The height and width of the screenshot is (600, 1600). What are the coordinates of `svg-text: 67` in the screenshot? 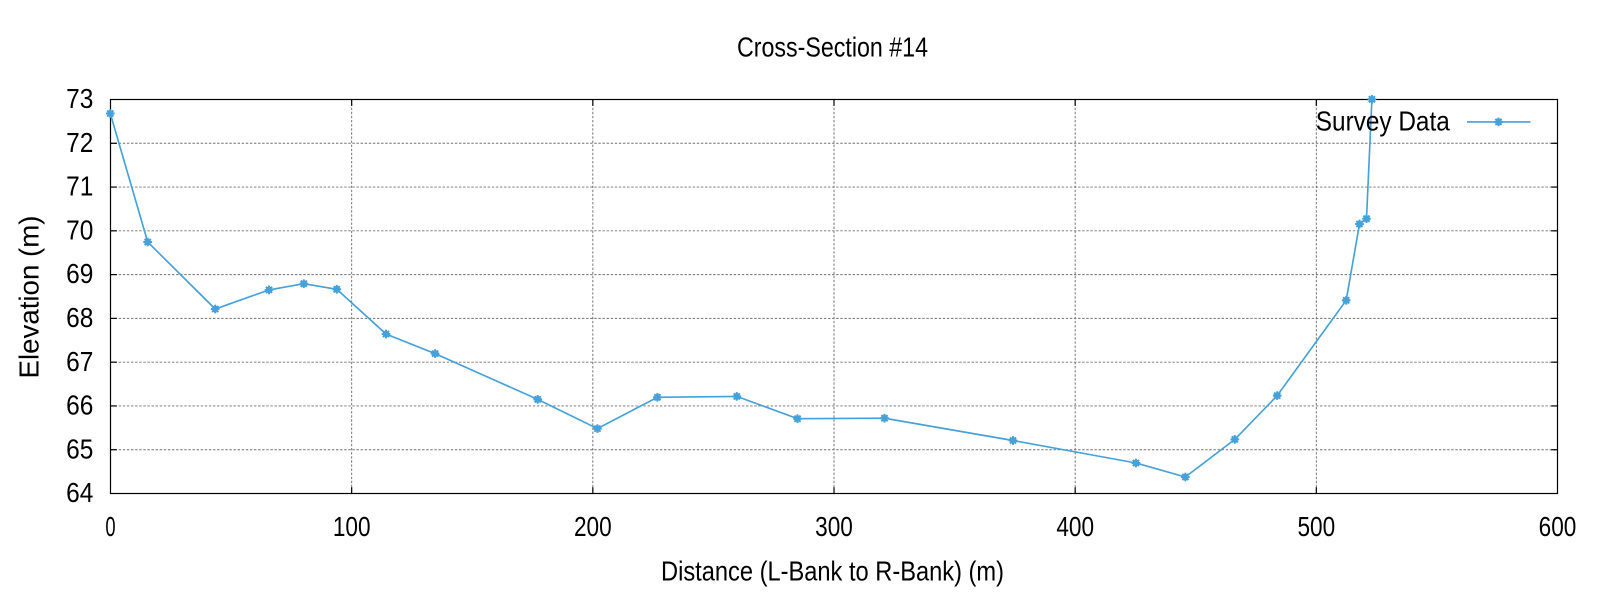 It's located at (79, 361).